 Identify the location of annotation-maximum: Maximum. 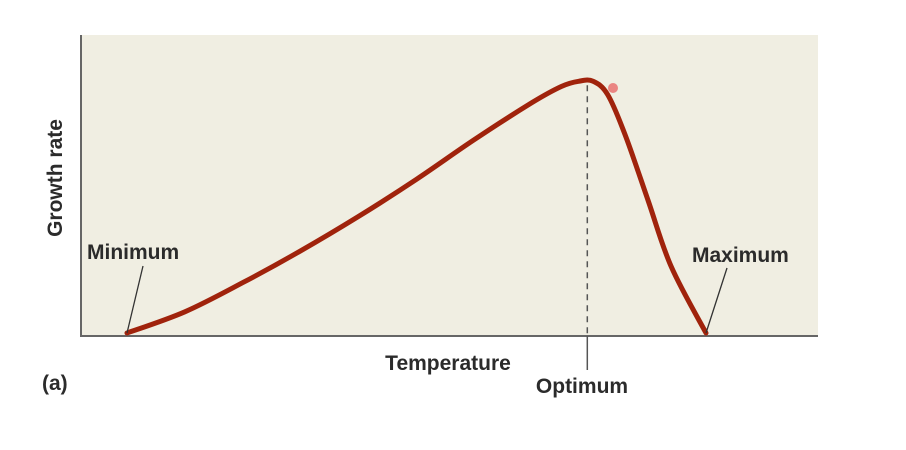
(740, 255).